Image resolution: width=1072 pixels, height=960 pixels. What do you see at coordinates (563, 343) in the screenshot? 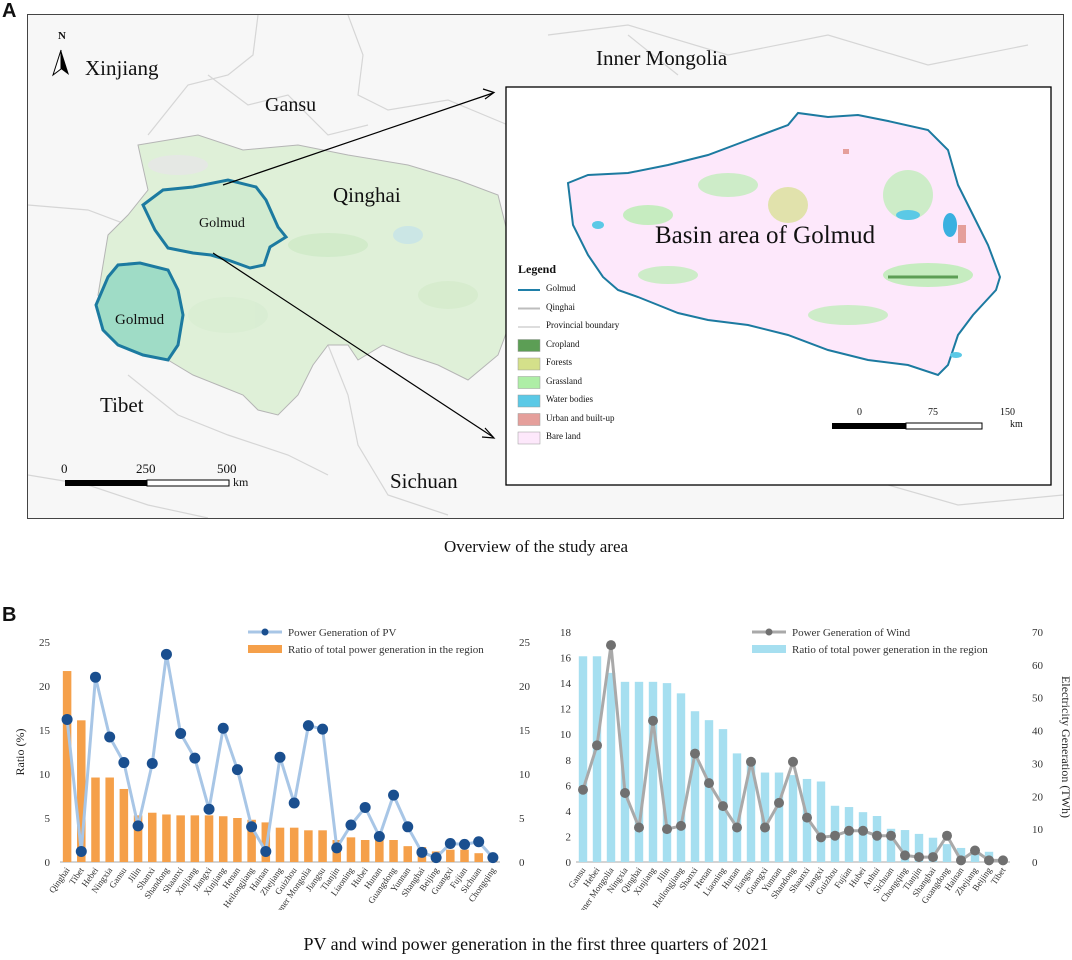
I see `legend-item-label: Cropland` at bounding box center [563, 343].